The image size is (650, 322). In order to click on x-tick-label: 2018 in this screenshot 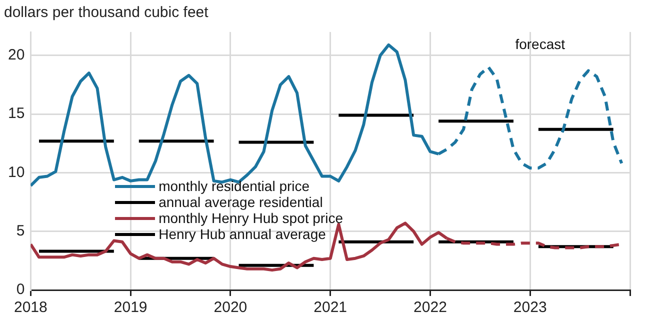, I will do `click(31, 307)`.